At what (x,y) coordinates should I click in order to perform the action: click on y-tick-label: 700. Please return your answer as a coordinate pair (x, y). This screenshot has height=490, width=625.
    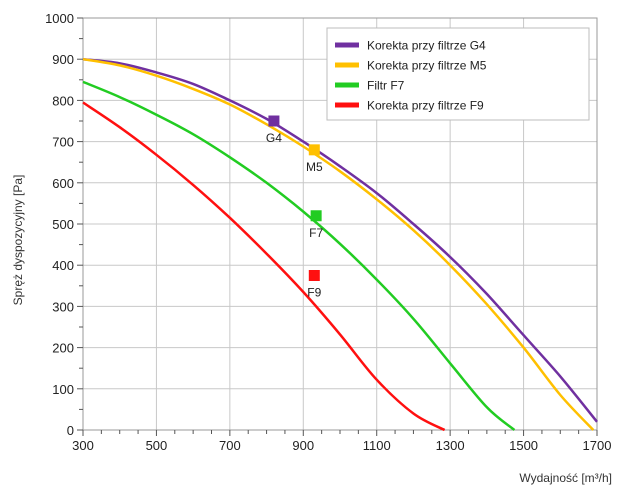
    Looking at the image, I should click on (63, 142).